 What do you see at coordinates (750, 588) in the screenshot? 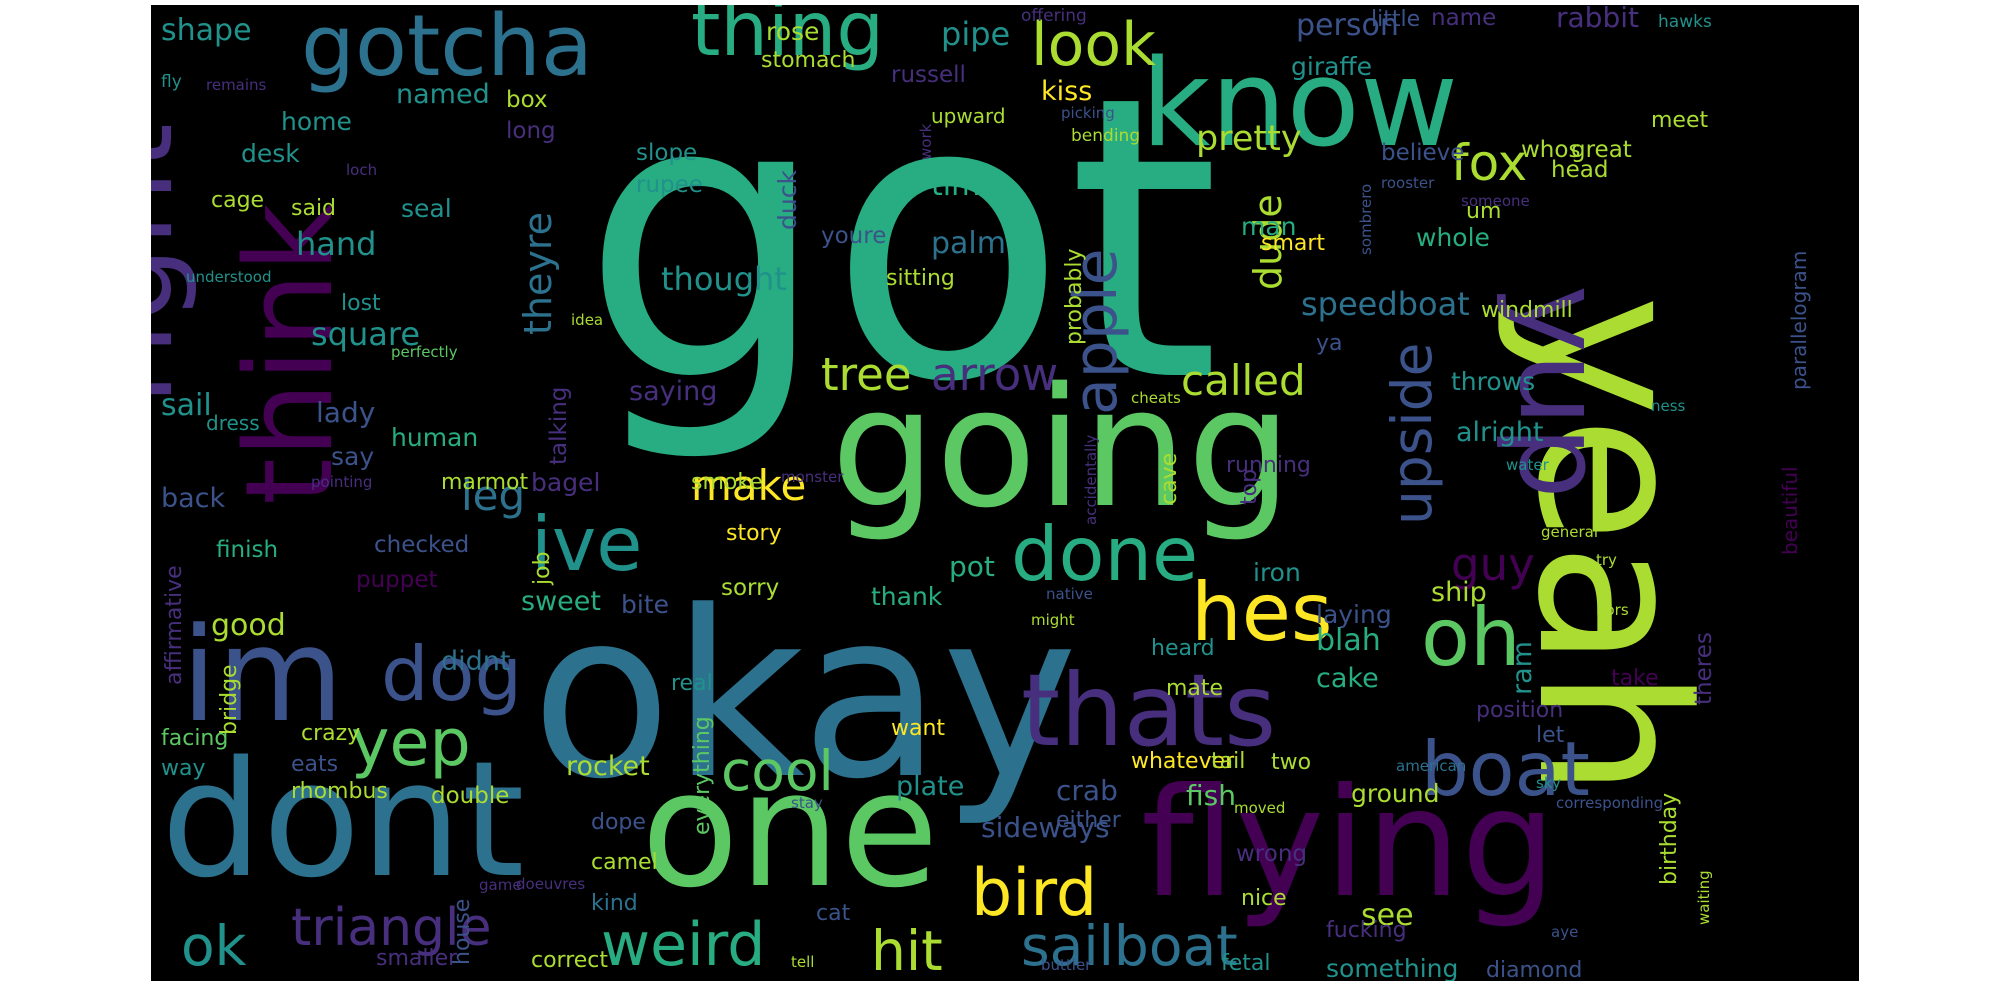
I see `word-sorry: sorry` at bounding box center [750, 588].